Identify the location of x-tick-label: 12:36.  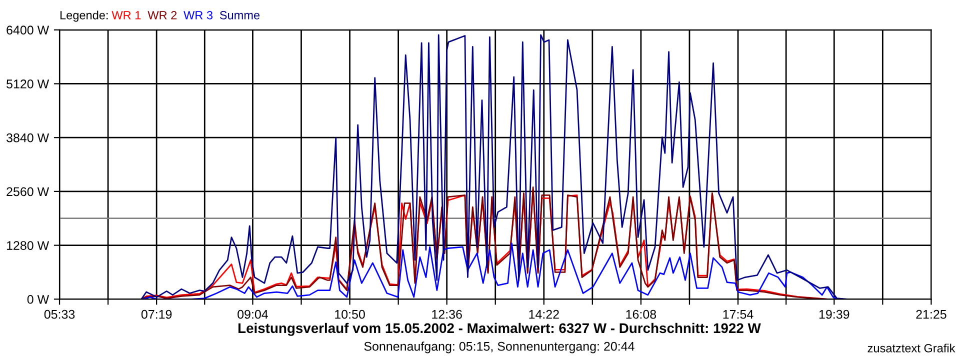
(447, 314).